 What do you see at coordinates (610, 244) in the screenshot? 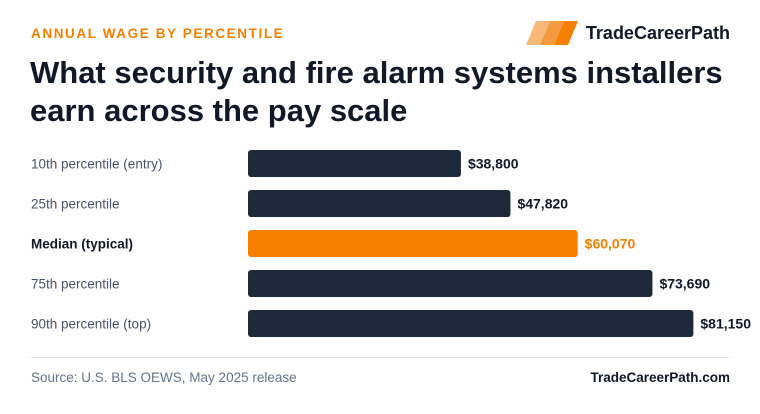
I see `value-label-median-typical: $60,070` at bounding box center [610, 244].